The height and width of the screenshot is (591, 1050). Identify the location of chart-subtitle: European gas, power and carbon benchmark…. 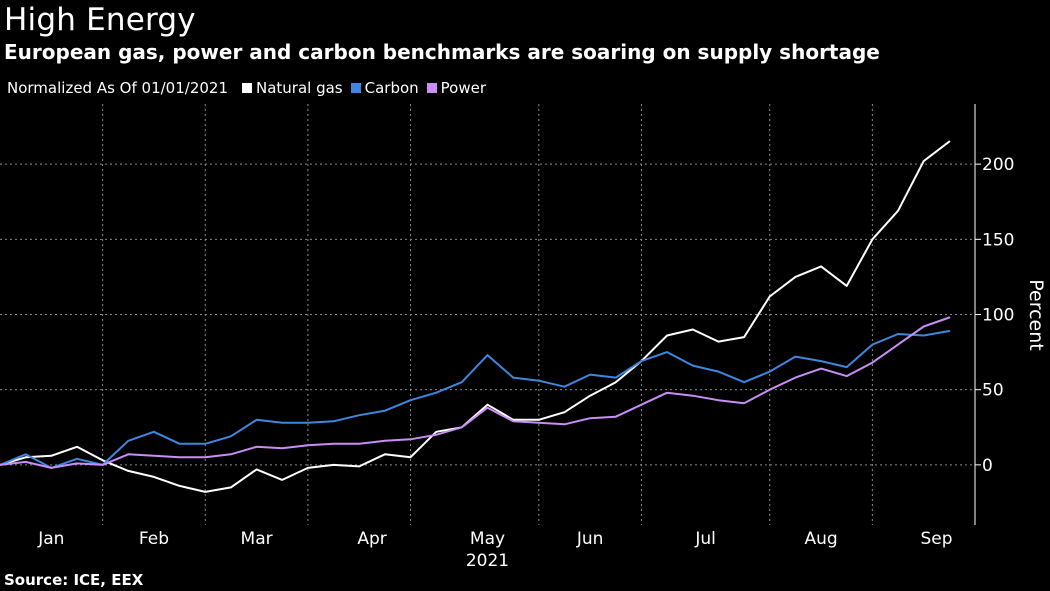
(442, 52).